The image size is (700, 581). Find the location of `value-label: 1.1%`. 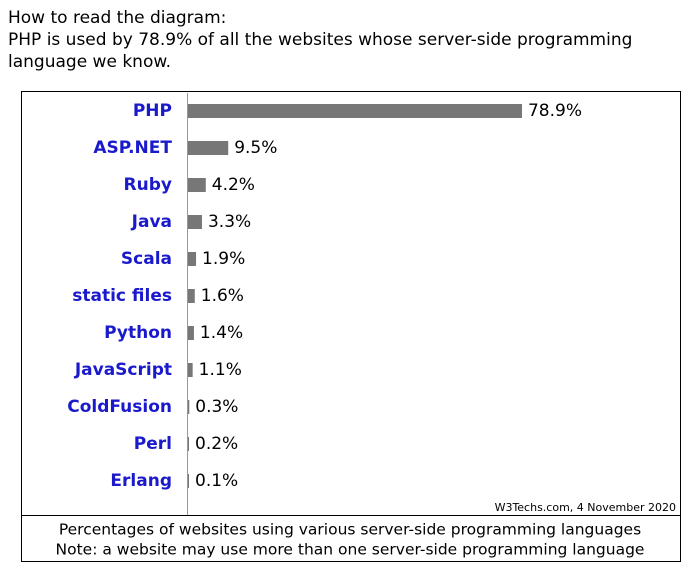

value-label: 1.1% is located at coordinates (220, 370).